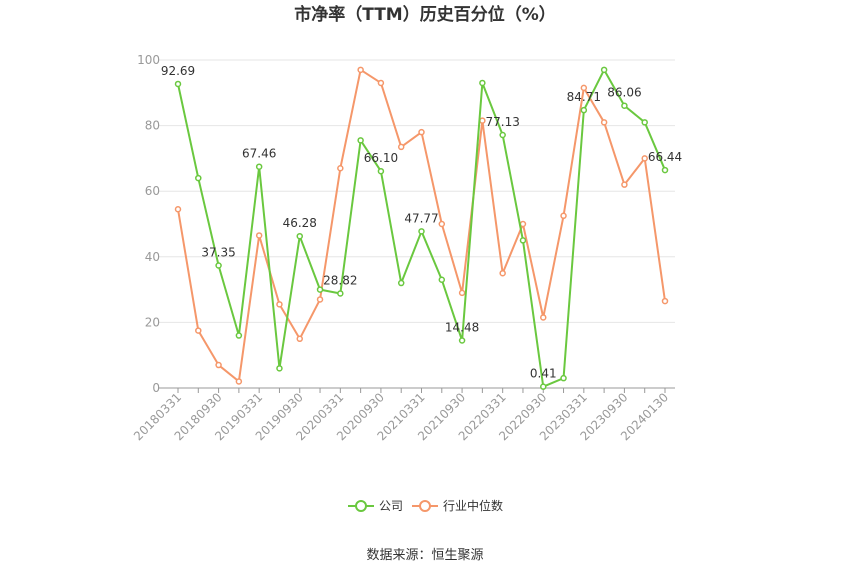 This screenshot has width=850, height=575. Describe the element at coordinates (462, 328) in the screenshot. I see `data-label: 14.48` at that location.